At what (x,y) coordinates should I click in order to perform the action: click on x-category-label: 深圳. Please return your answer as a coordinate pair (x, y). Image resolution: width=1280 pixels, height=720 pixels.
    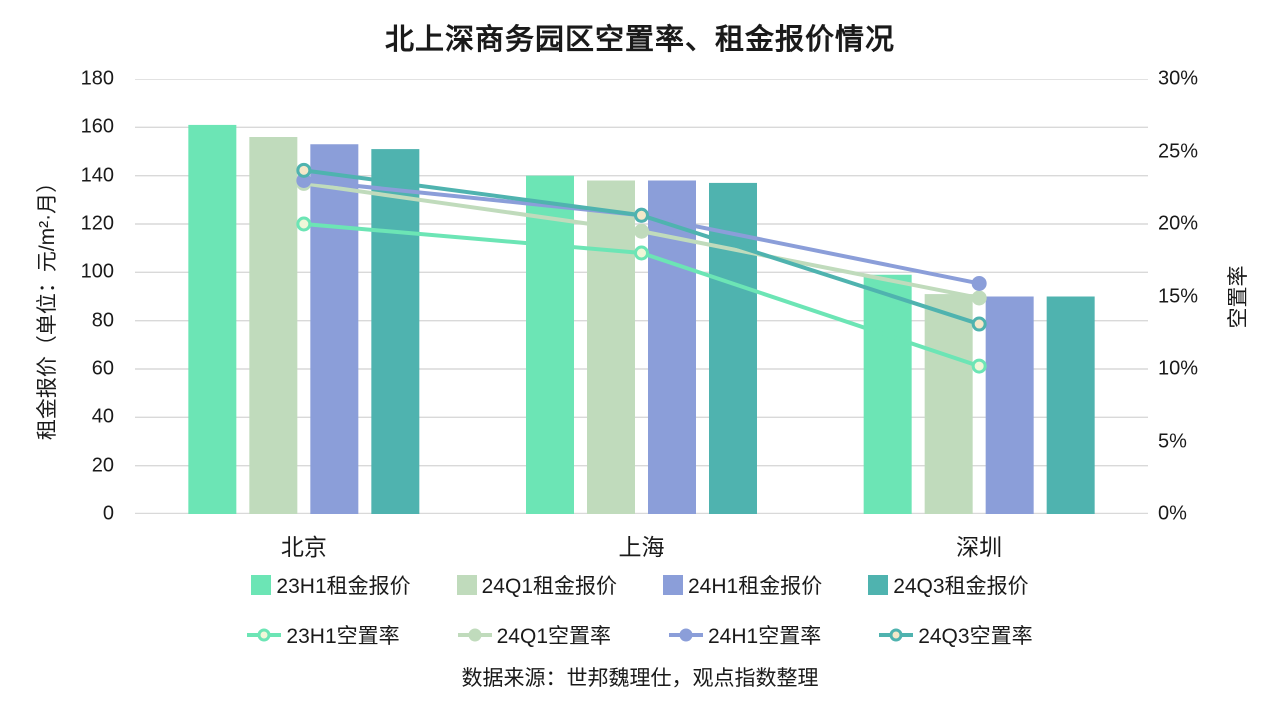
    Looking at the image, I should click on (979, 547).